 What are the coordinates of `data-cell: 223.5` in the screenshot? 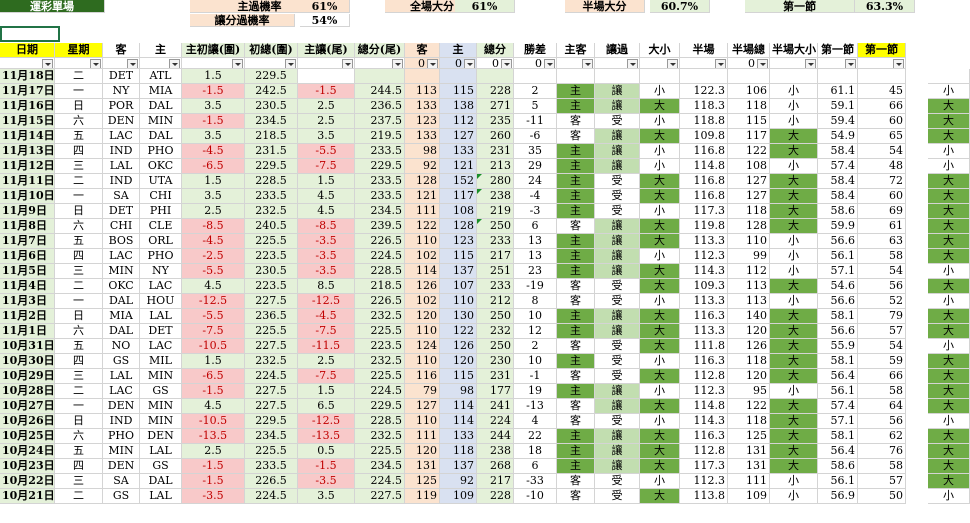 It's located at (271, 256).